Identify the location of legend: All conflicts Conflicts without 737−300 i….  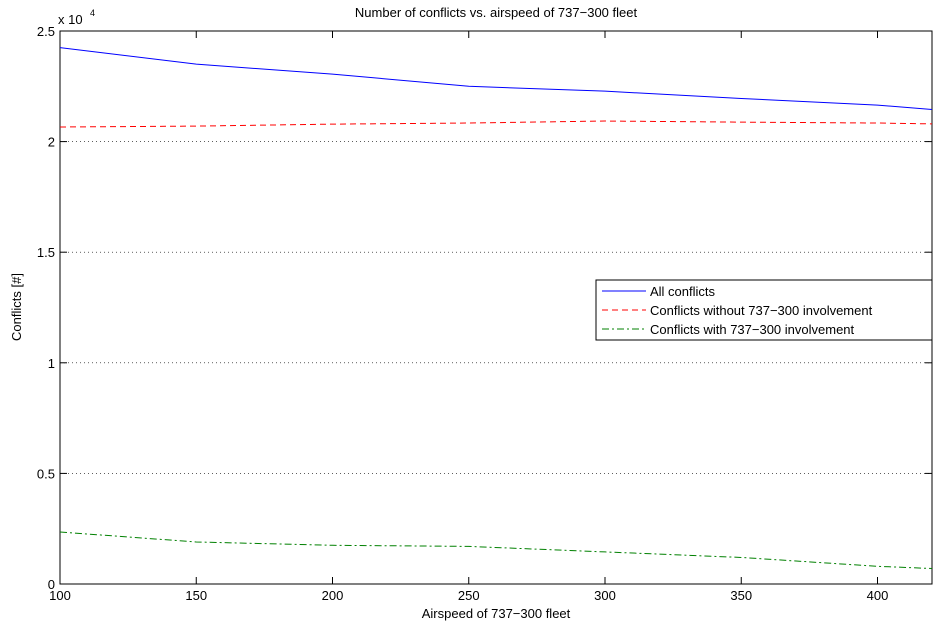
(764, 310).